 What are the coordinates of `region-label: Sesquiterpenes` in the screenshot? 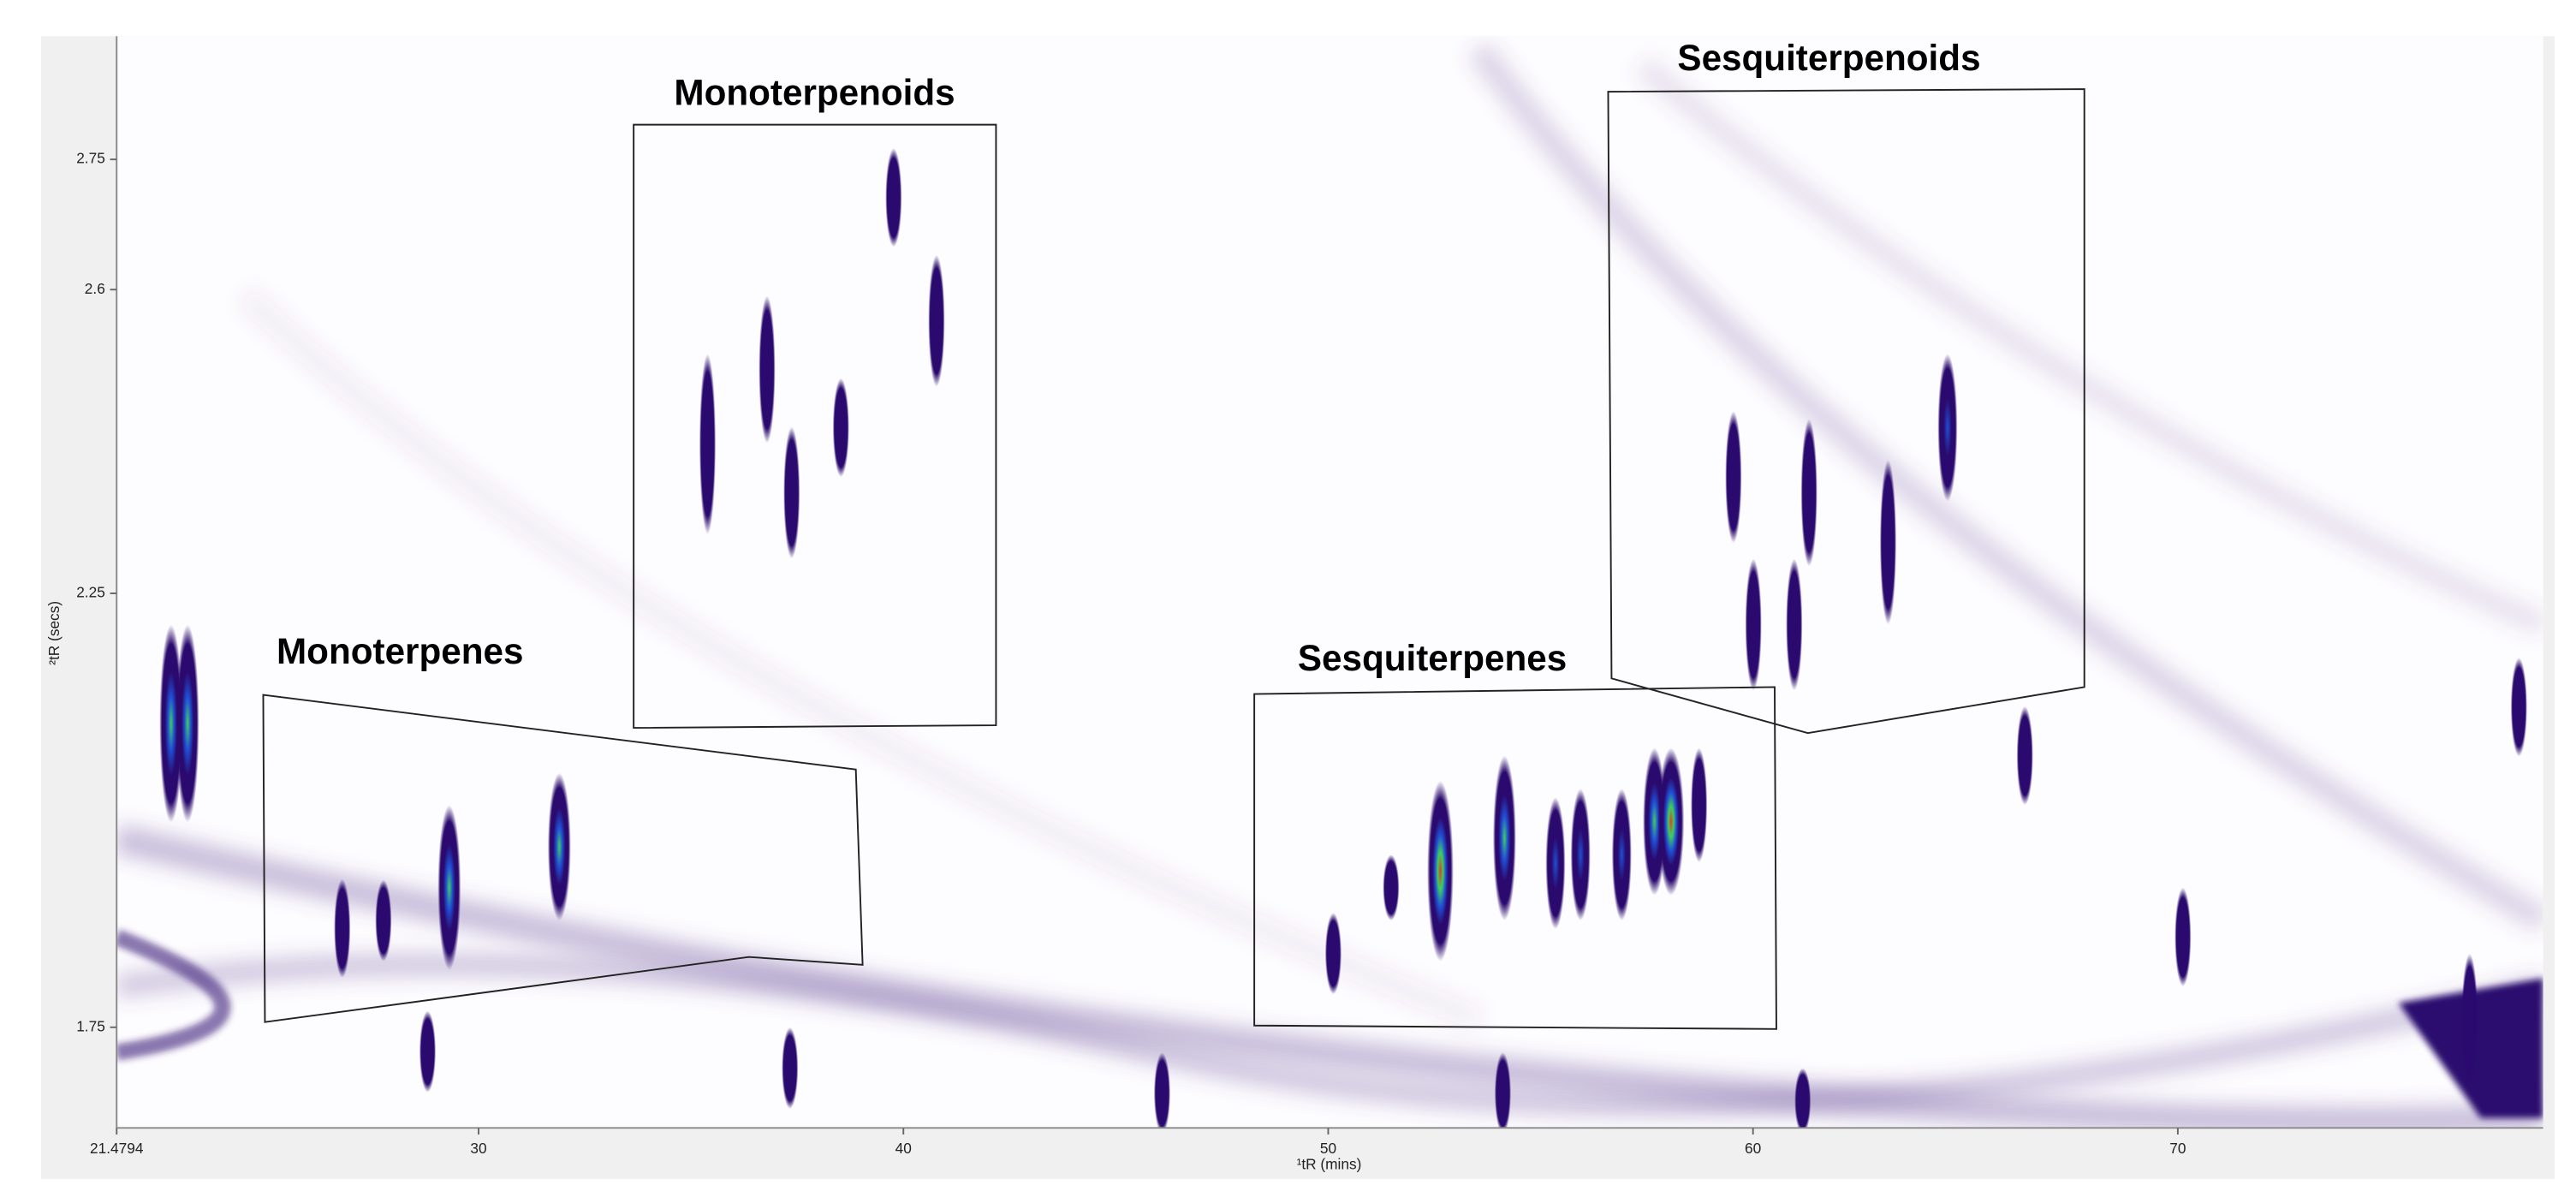 It's located at (1433, 658).